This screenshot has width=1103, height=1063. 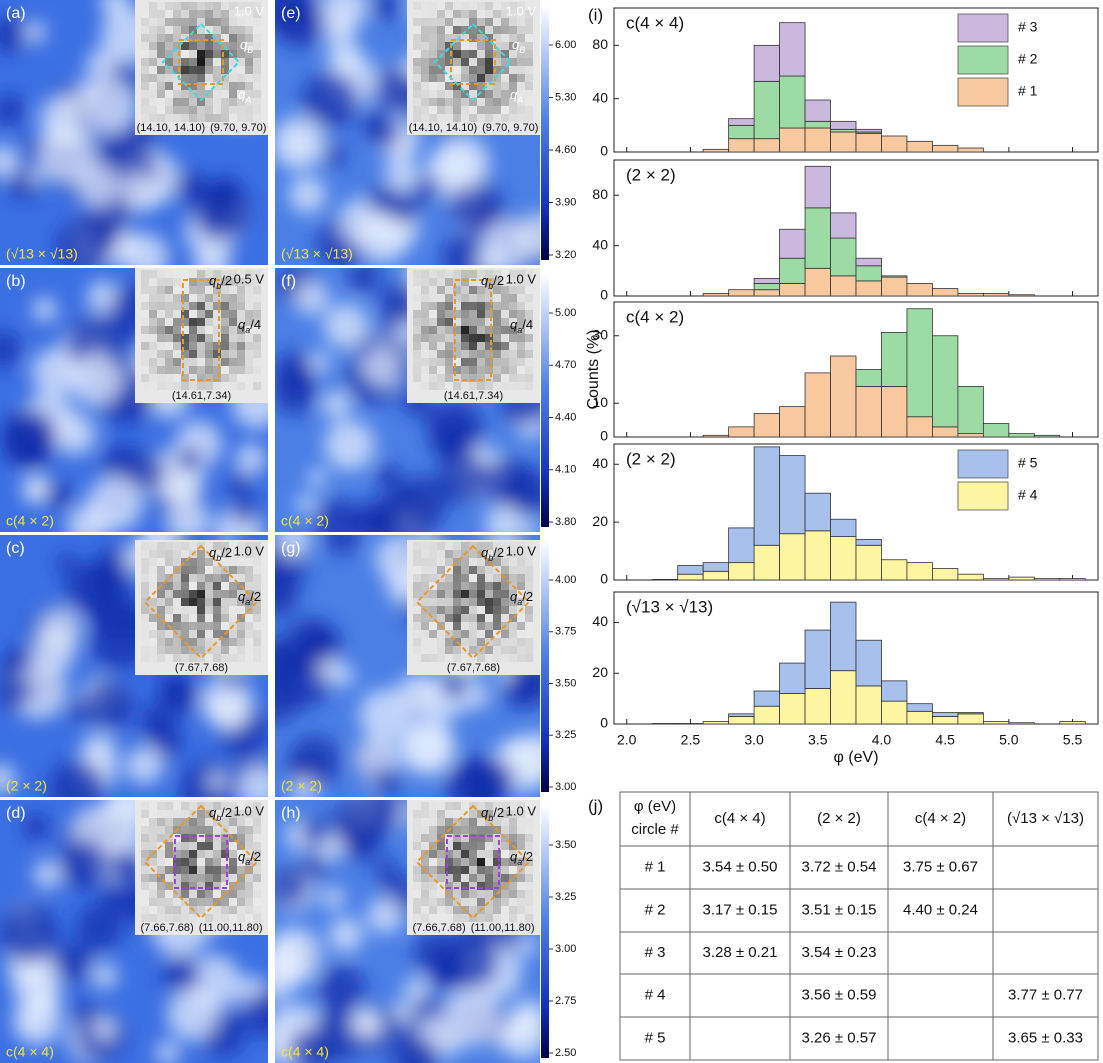 What do you see at coordinates (565, 897) in the screenshot?
I see `colorbar-label: 3.25` at bounding box center [565, 897].